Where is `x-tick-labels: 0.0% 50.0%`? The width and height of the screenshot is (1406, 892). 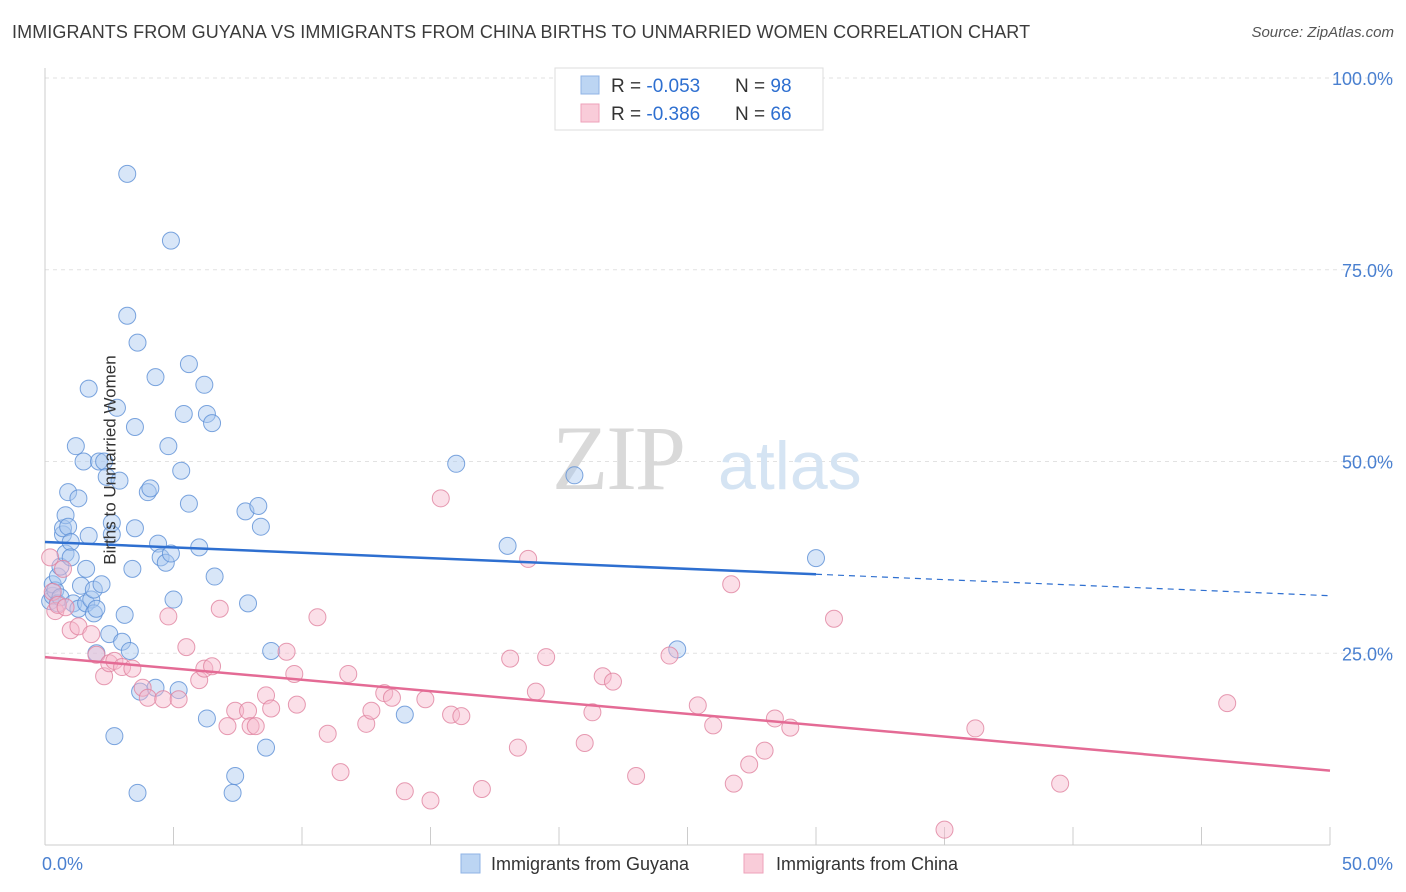
x-tick-labels: 0.0% 50.0% is located at coordinates (717, 864).